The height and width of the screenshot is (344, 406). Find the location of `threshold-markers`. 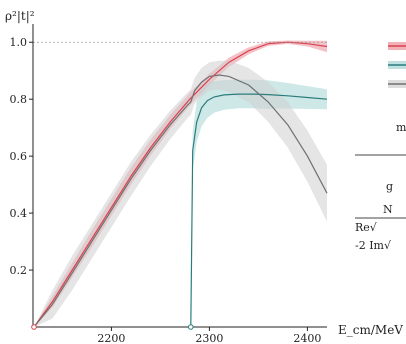

threshold-markers is located at coordinates (112, 327).